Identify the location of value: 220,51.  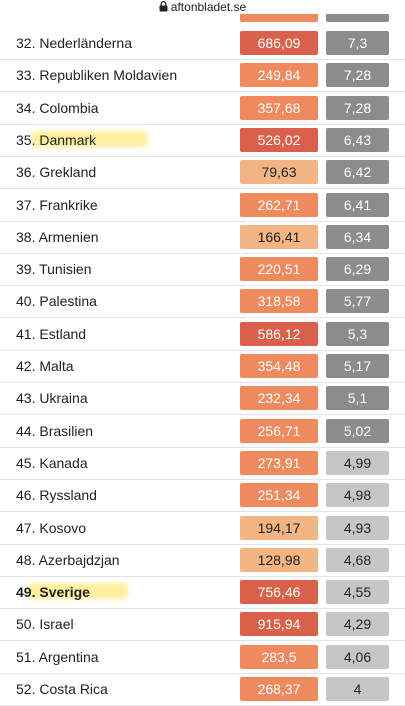
(279, 269).